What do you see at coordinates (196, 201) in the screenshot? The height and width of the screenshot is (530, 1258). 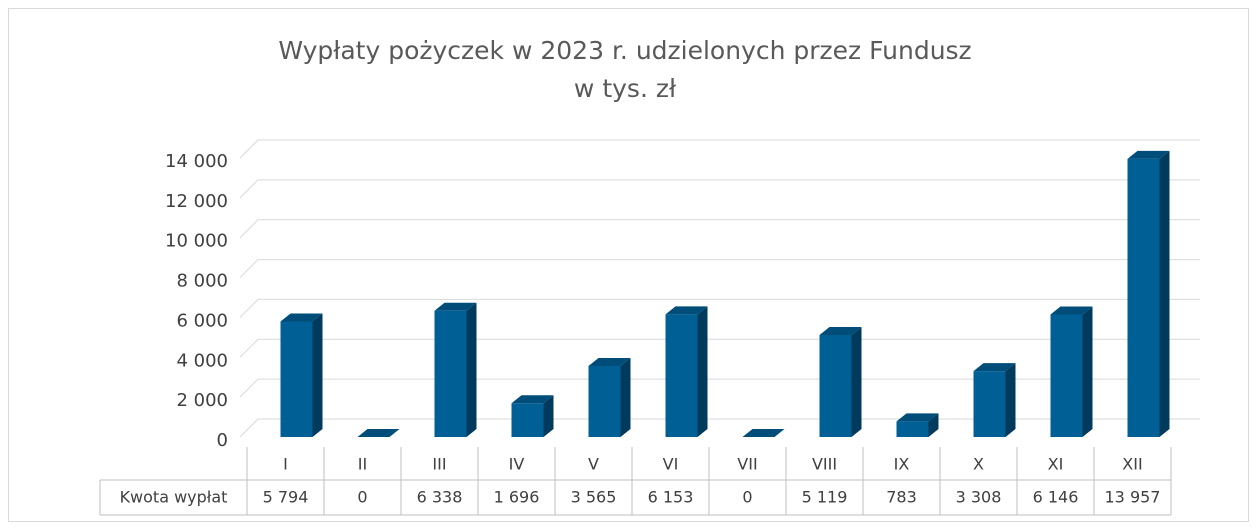 I see `y-tick-label: 12 000` at bounding box center [196, 201].